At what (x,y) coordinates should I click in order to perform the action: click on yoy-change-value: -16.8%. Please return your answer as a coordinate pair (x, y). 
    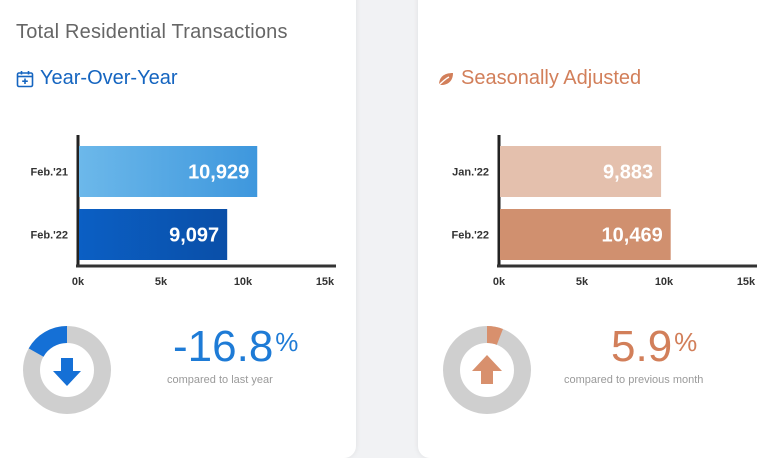
    Looking at the image, I should click on (235, 347).